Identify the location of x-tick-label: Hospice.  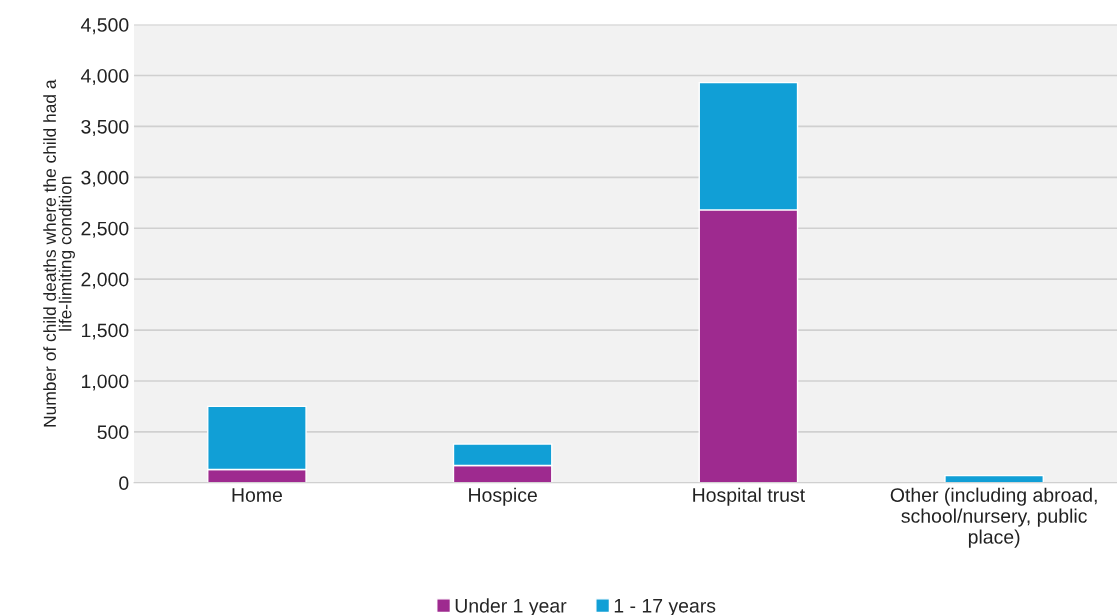
(503, 496).